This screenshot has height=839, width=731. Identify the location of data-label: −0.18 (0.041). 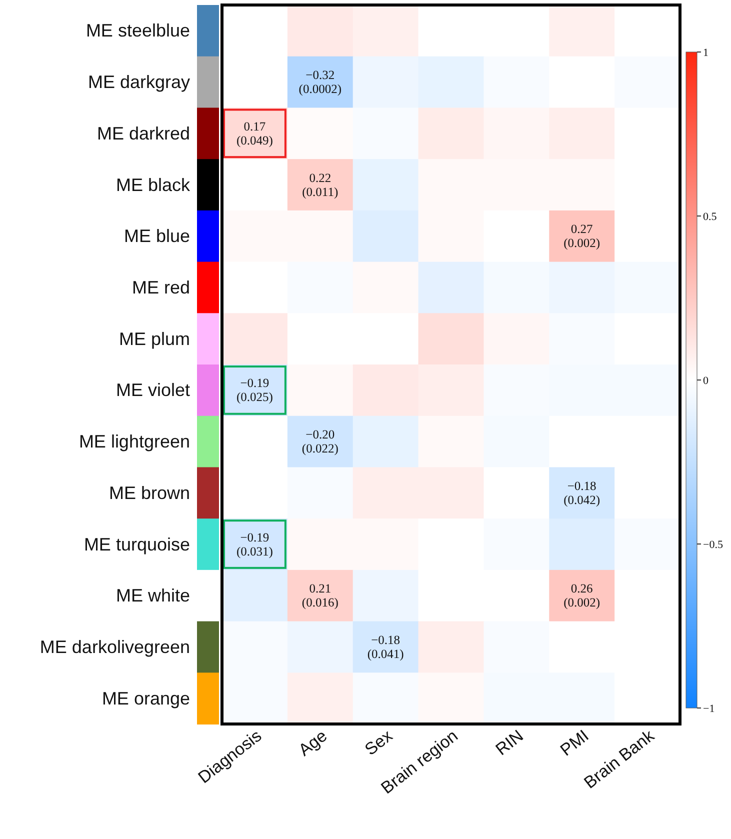
(385, 646).